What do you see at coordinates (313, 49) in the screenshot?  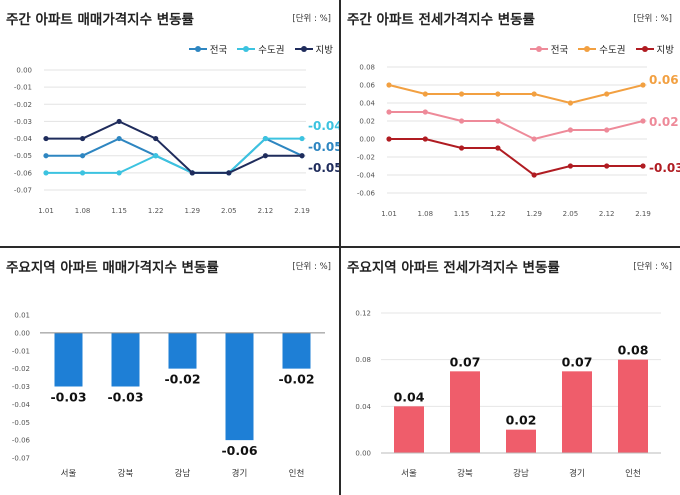 I see `legend-item-provinces: 지방` at bounding box center [313, 49].